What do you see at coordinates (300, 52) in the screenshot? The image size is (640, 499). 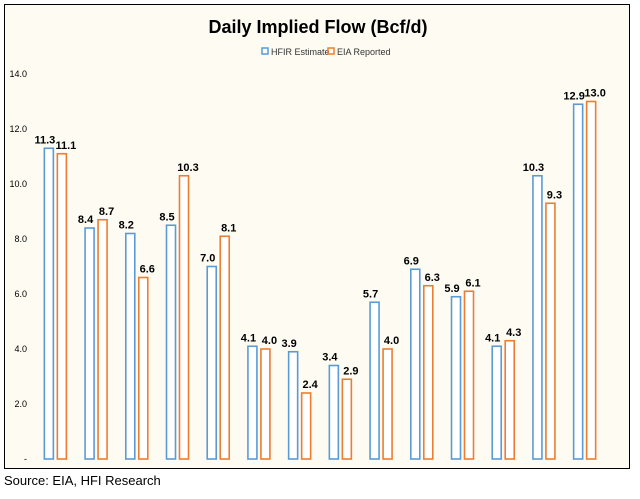 I see `legend-entry: HFIR Estimate` at bounding box center [300, 52].